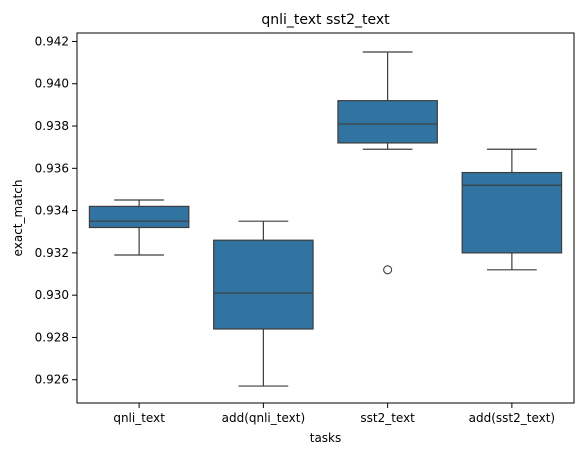 This screenshot has height=455, width=585. Describe the element at coordinates (52, 295) in the screenshot. I see `y-tick-label: 0.930` at that location.